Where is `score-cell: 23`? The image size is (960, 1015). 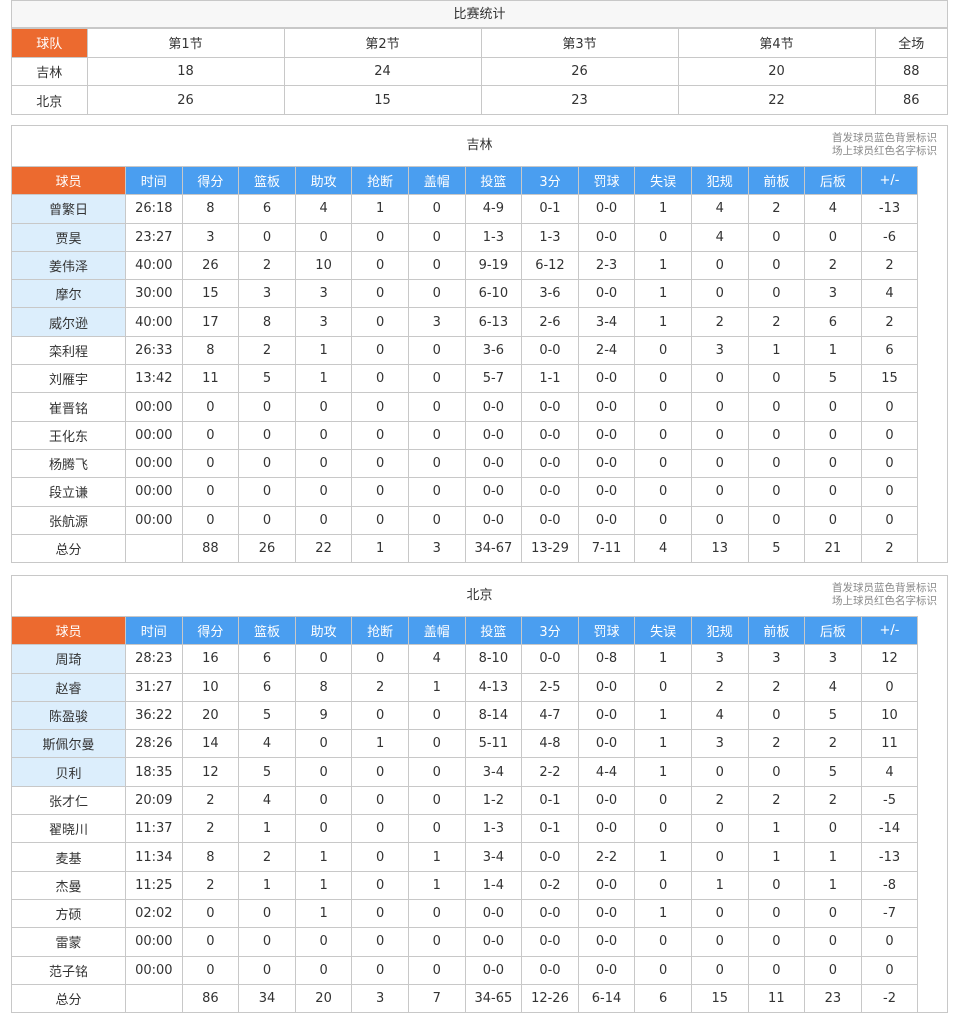
score-cell: 23 is located at coordinates (580, 99).